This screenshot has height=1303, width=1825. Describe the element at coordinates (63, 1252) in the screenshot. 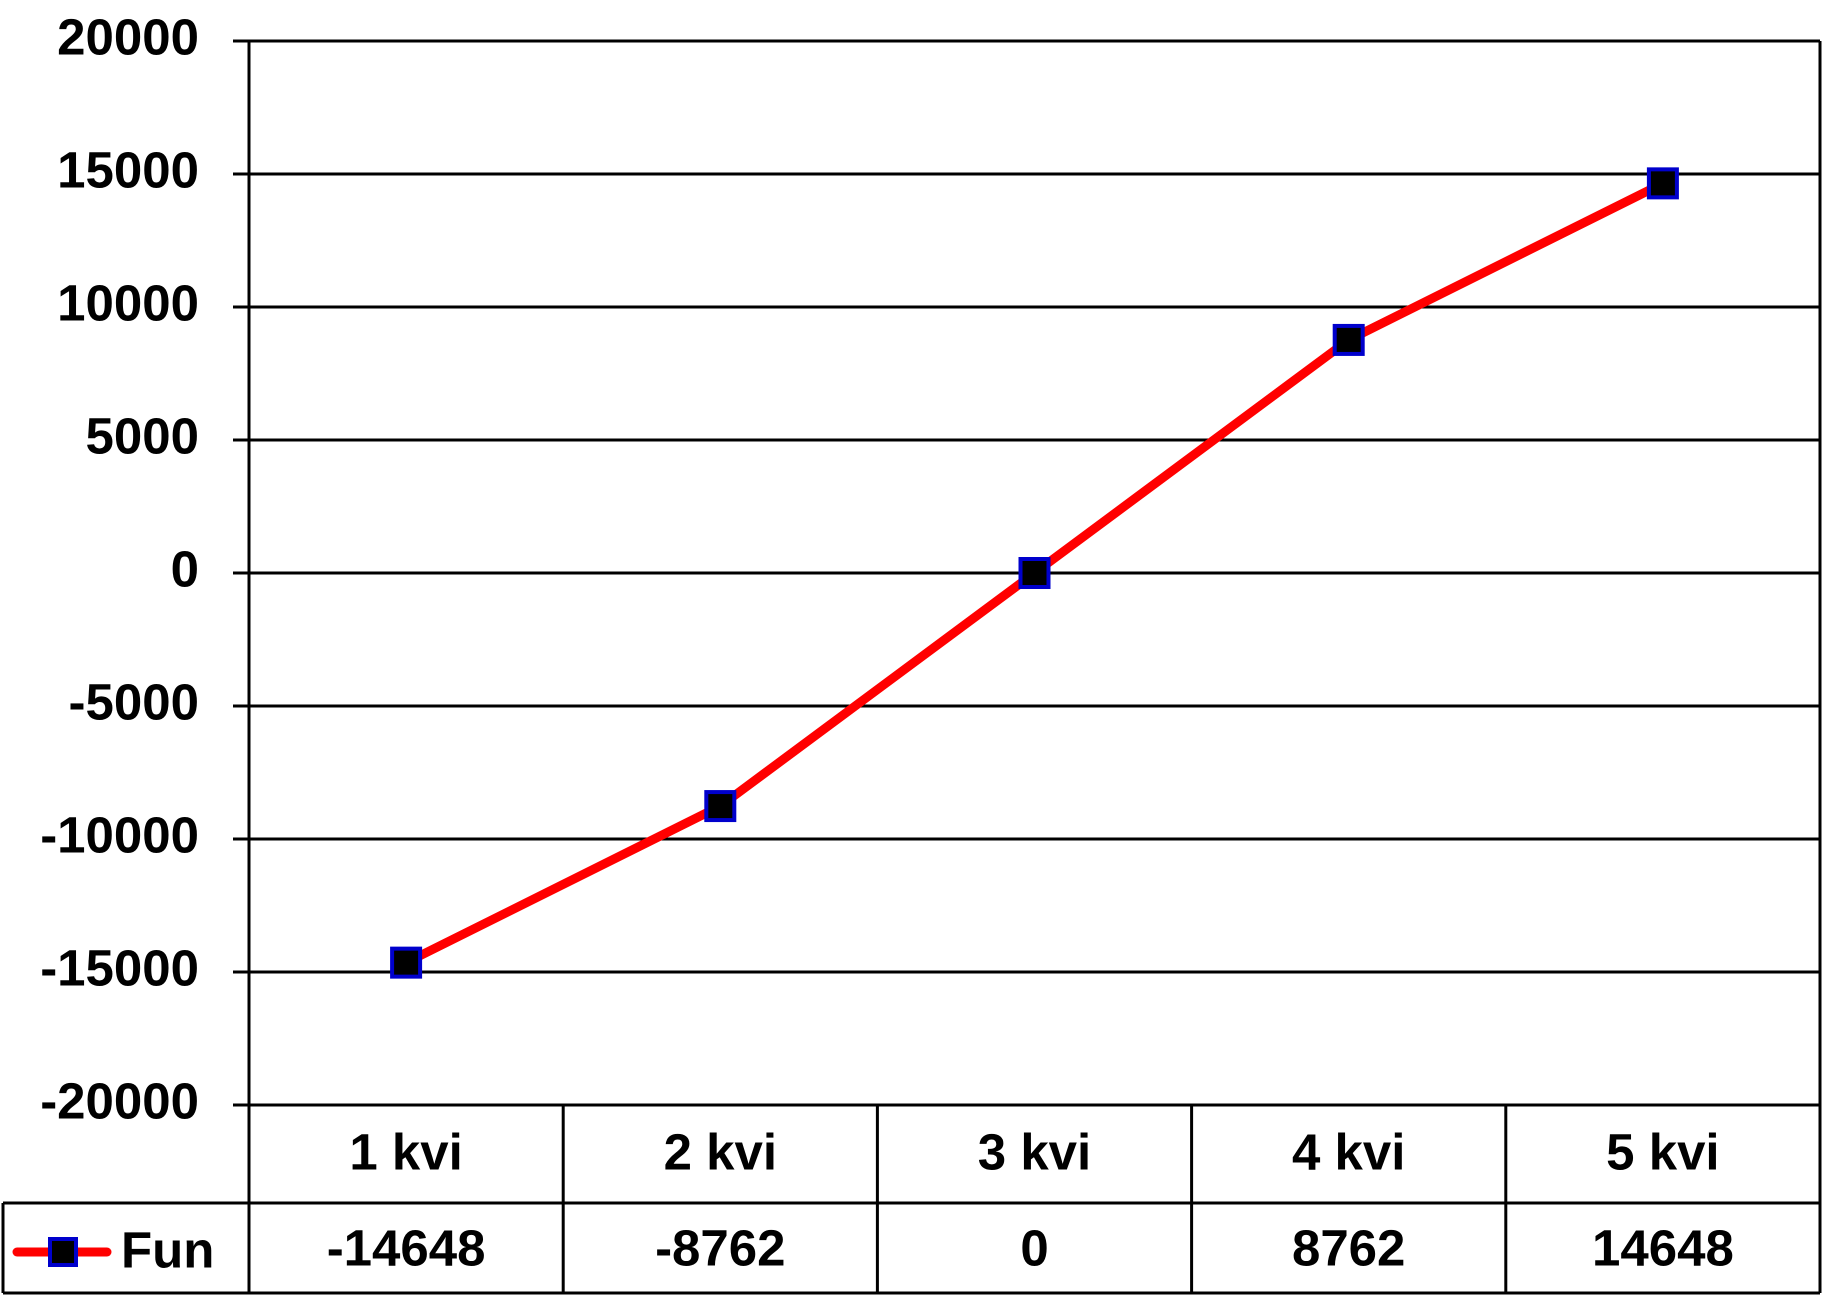

I see `legend-marker` at that location.